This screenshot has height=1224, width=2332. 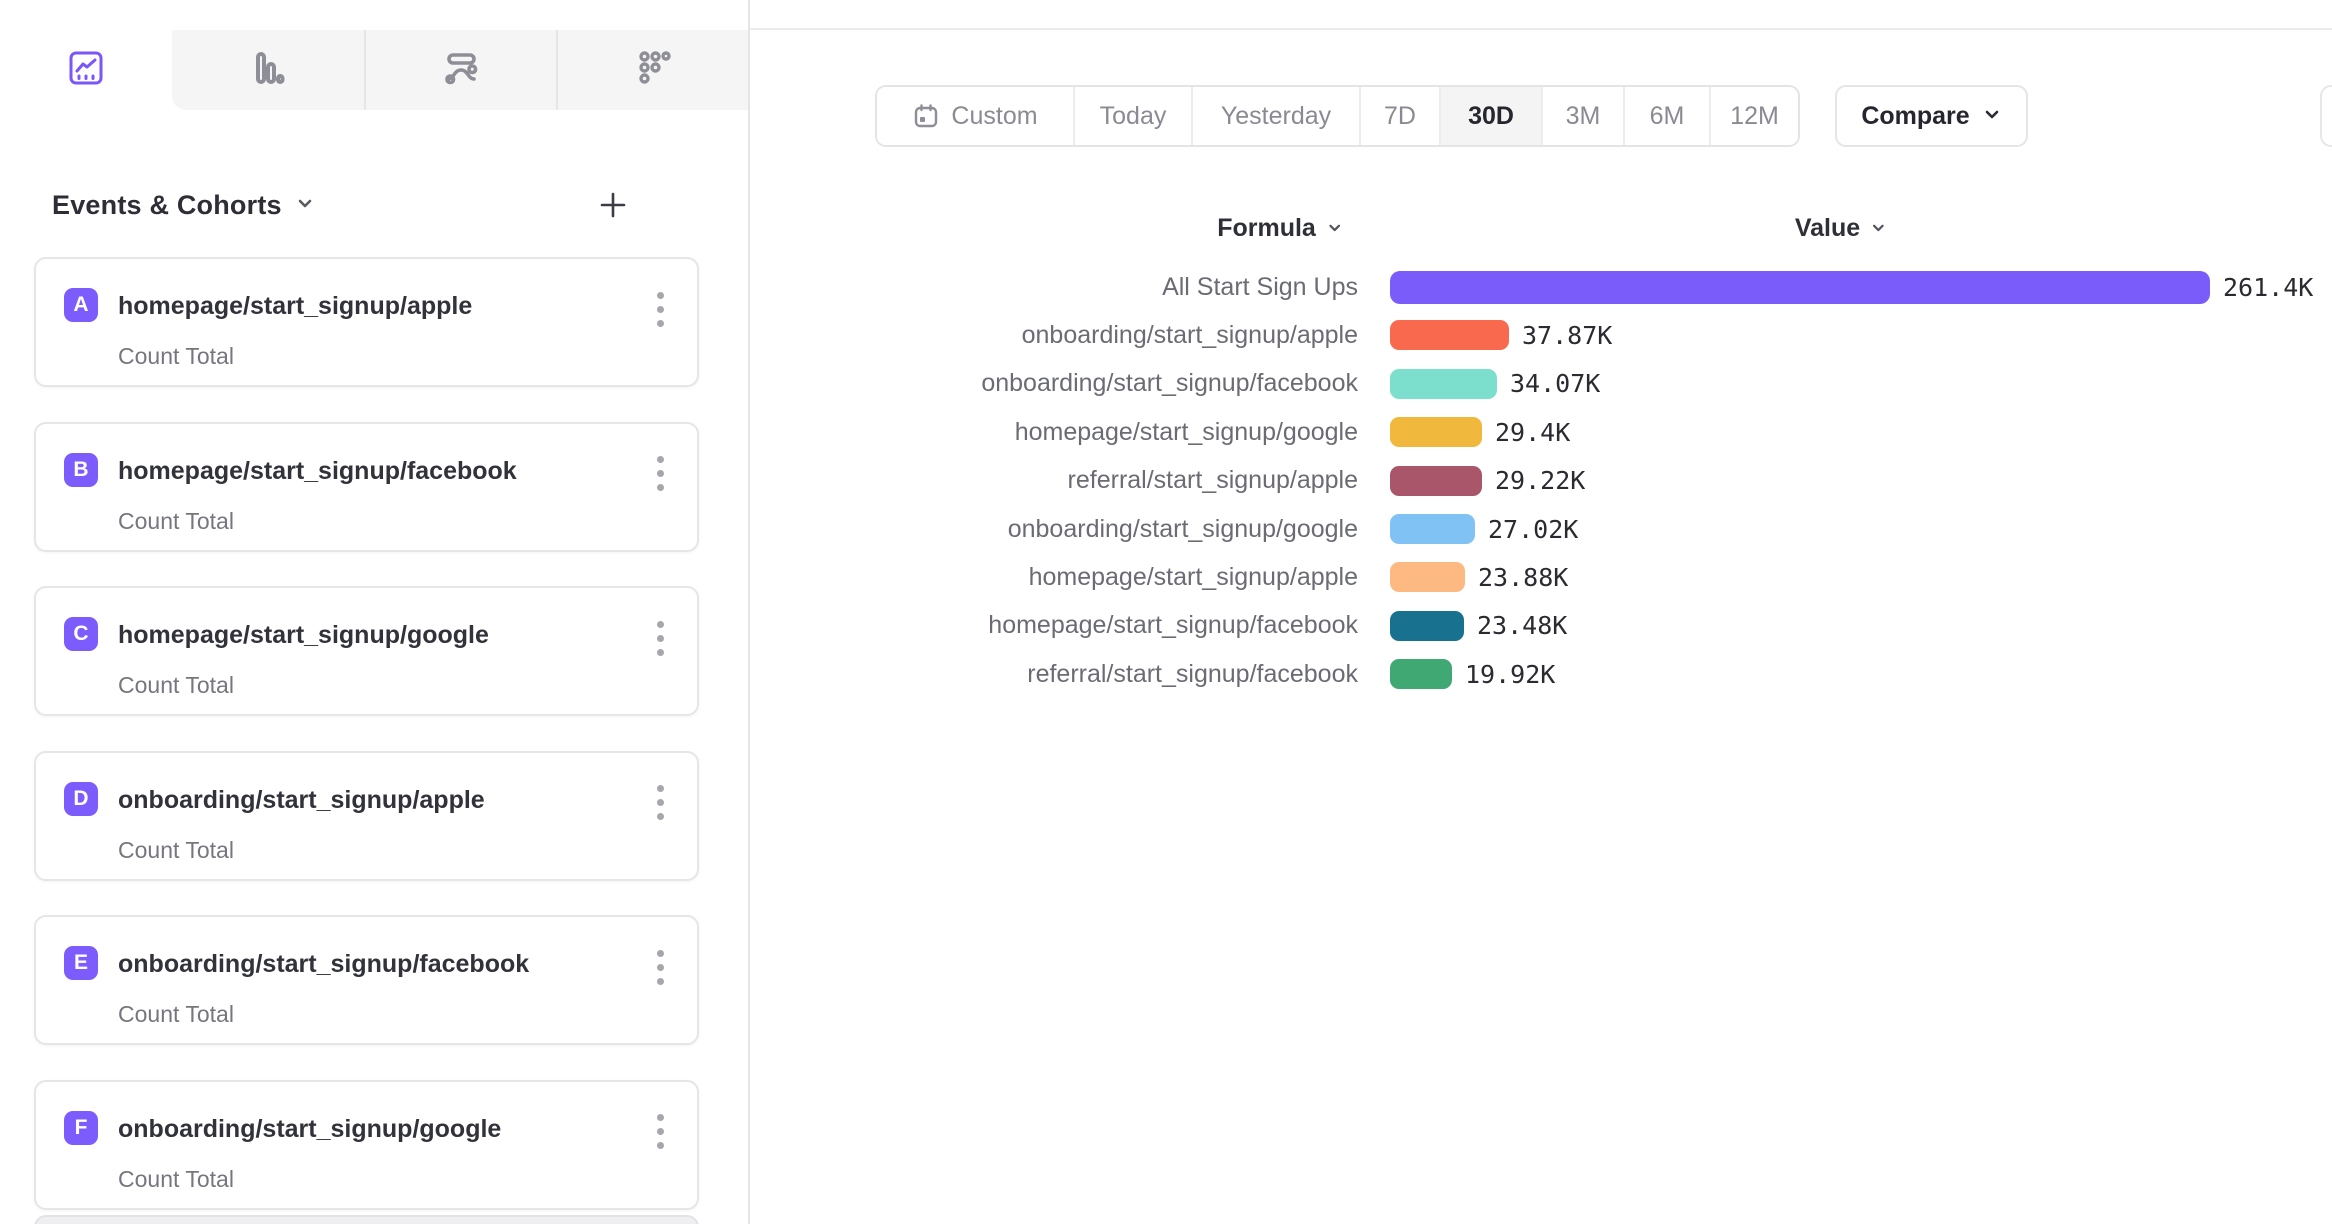 What do you see at coordinates (1841, 228) in the screenshot?
I see `value-column-header: Value` at bounding box center [1841, 228].